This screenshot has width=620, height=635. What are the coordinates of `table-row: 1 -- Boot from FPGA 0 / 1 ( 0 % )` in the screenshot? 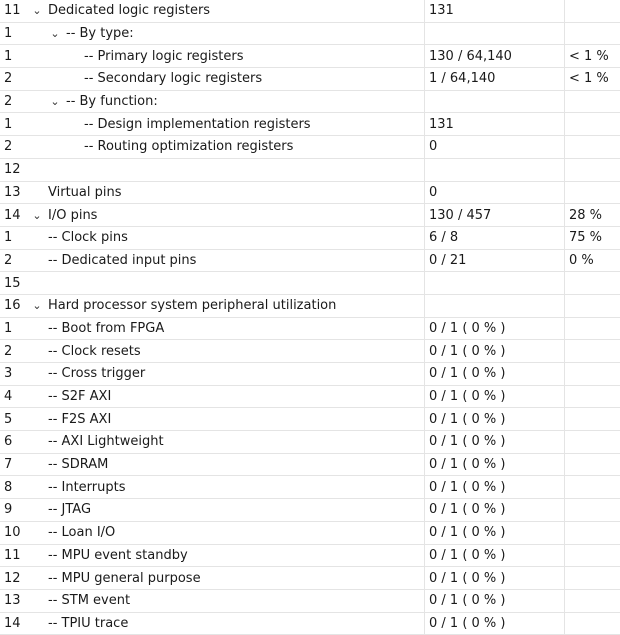 It's located at (310, 329).